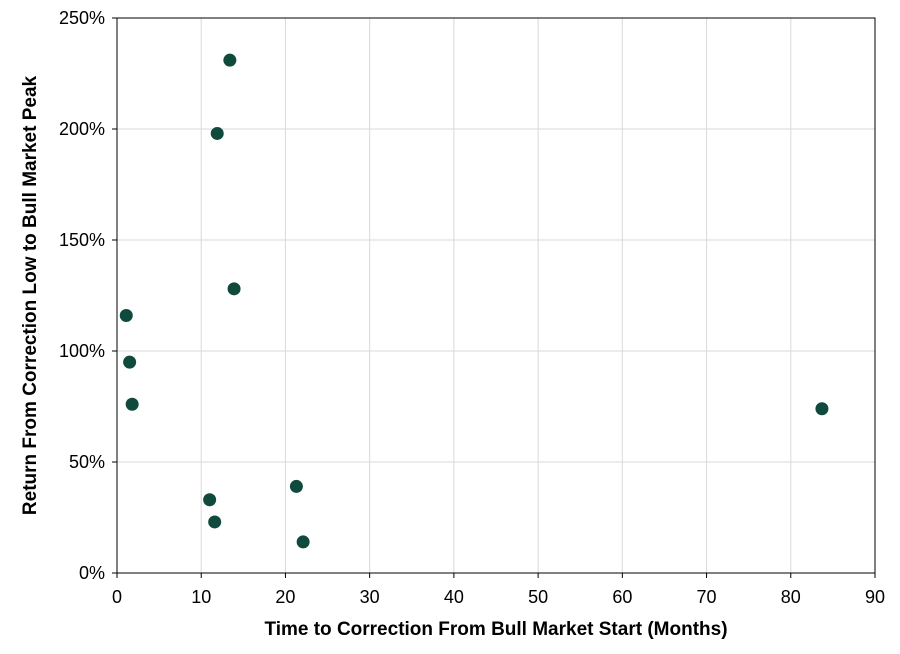 The width and height of the screenshot is (900, 654). What do you see at coordinates (201, 597) in the screenshot?
I see `x-tick-label-1: 10` at bounding box center [201, 597].